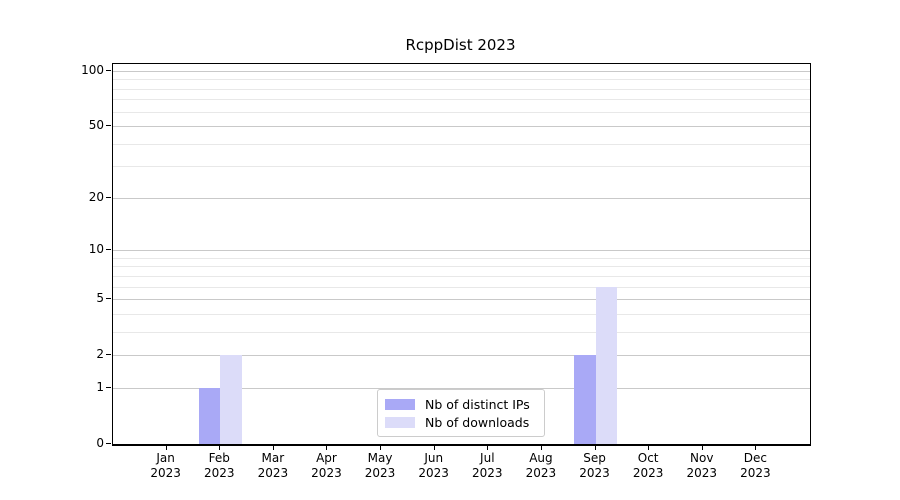  Describe the element at coordinates (400, 422) in the screenshot. I see `legend-swatch-downloads` at that location.